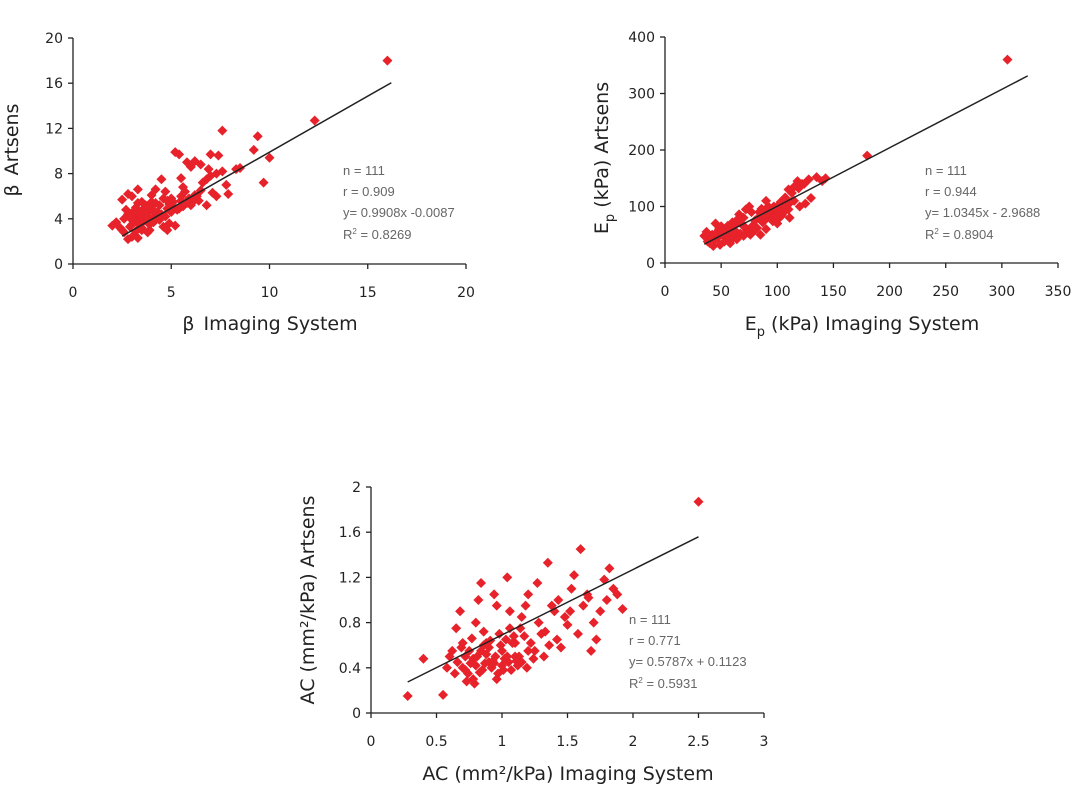 This screenshot has height=794, width=1076. What do you see at coordinates (350, 624) in the screenshot?
I see `ac-y-tick-label: 0.8` at bounding box center [350, 624].